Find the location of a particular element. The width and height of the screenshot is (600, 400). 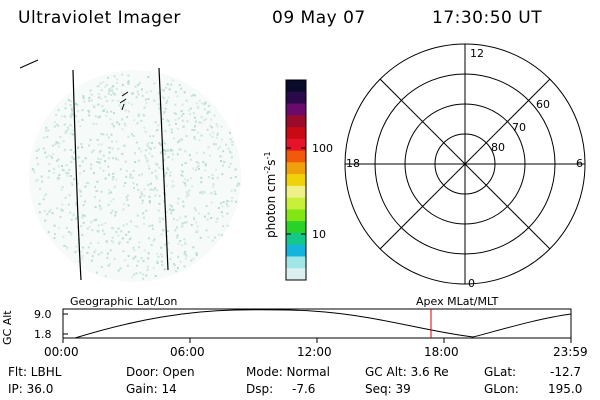

colorbar-tick-label-10: 10 is located at coordinates (319, 234).